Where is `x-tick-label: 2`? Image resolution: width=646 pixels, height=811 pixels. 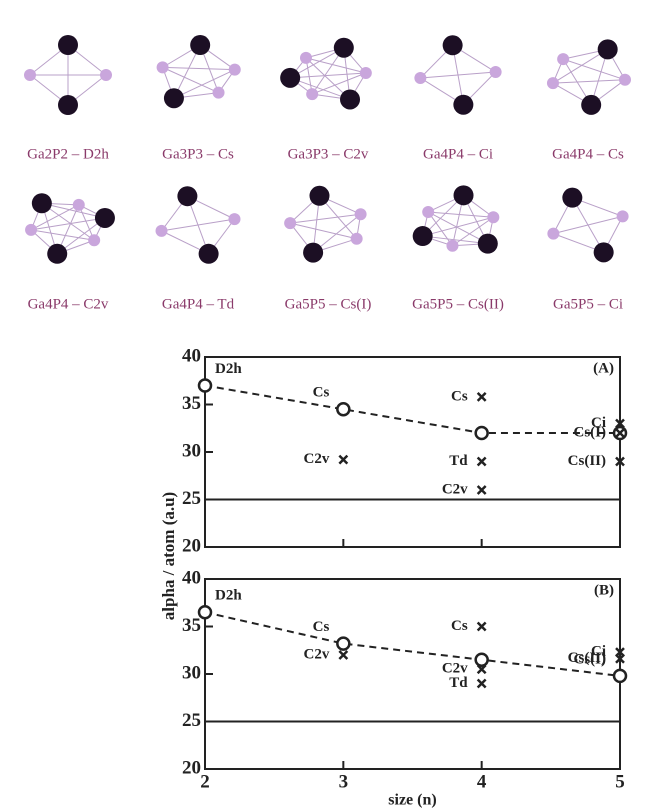 x-tick-label: 2 is located at coordinates (205, 781).